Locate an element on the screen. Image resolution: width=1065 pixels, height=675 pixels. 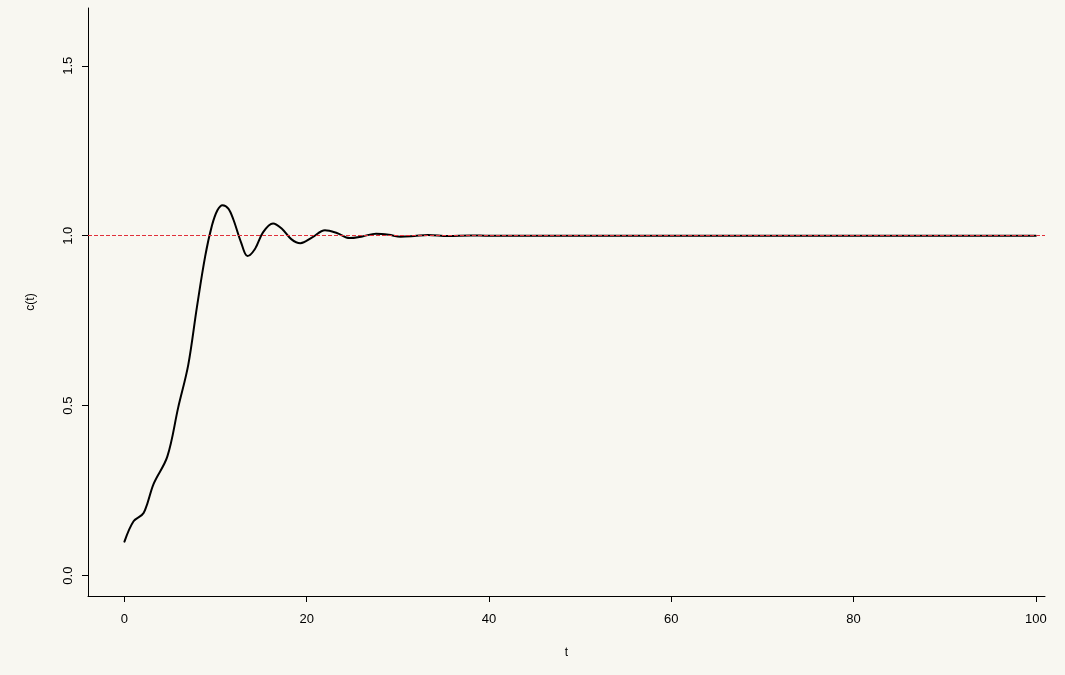
x-axis-title: t is located at coordinates (566, 652).